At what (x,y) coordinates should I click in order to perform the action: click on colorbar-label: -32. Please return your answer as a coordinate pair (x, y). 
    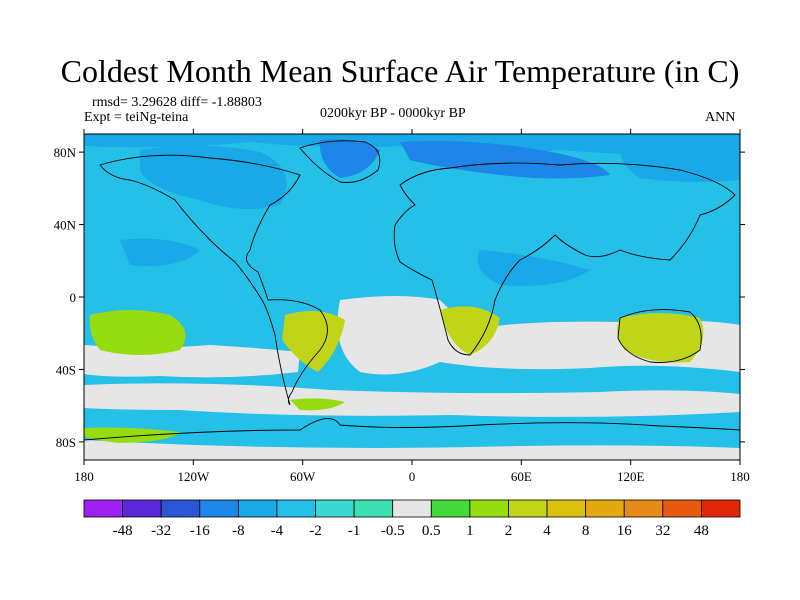
    Looking at the image, I should click on (161, 531).